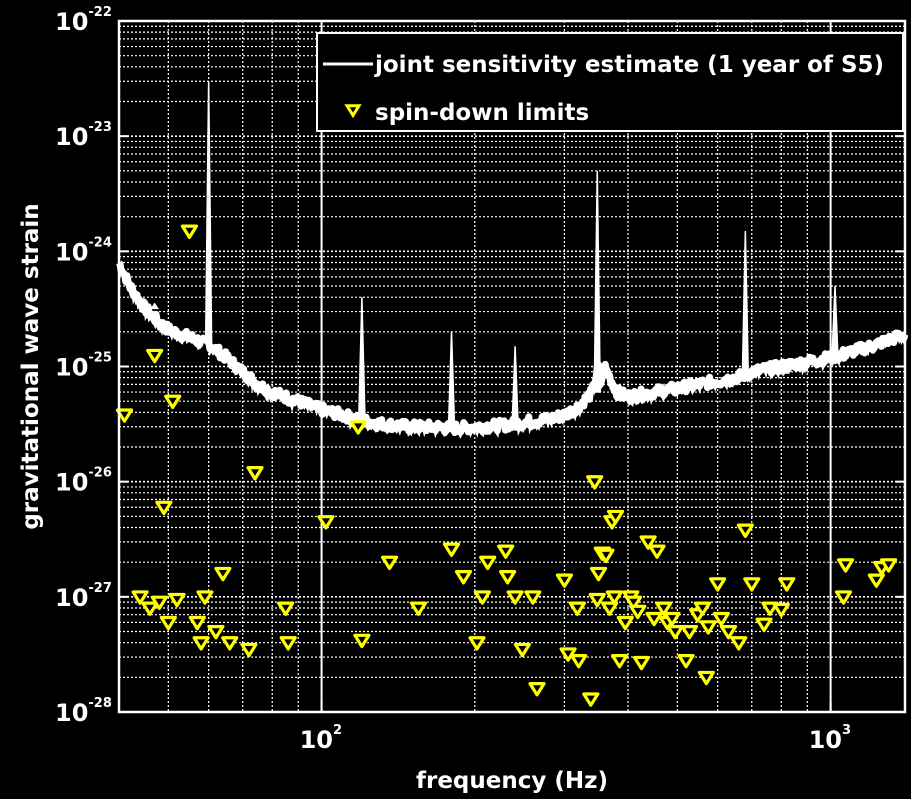  What do you see at coordinates (100, 242) in the screenshot?
I see `tick-exponent: -24` at bounding box center [100, 242].